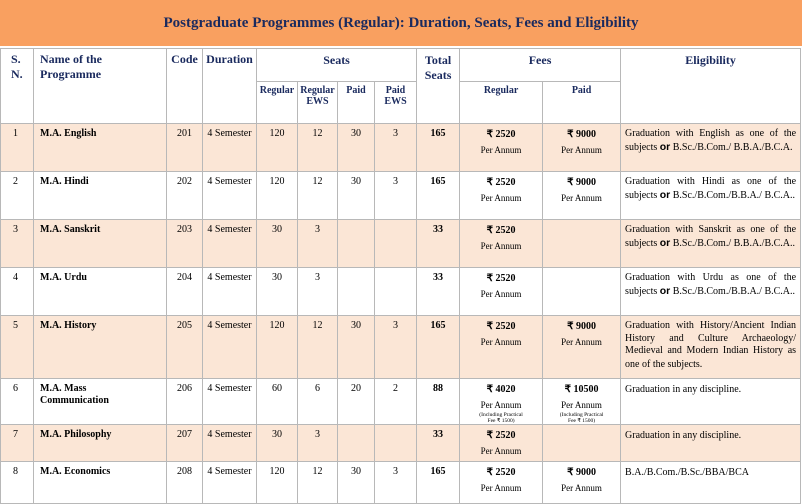 The width and height of the screenshot is (802, 504). I want to click on cell-sn: 4, so click(17, 291).